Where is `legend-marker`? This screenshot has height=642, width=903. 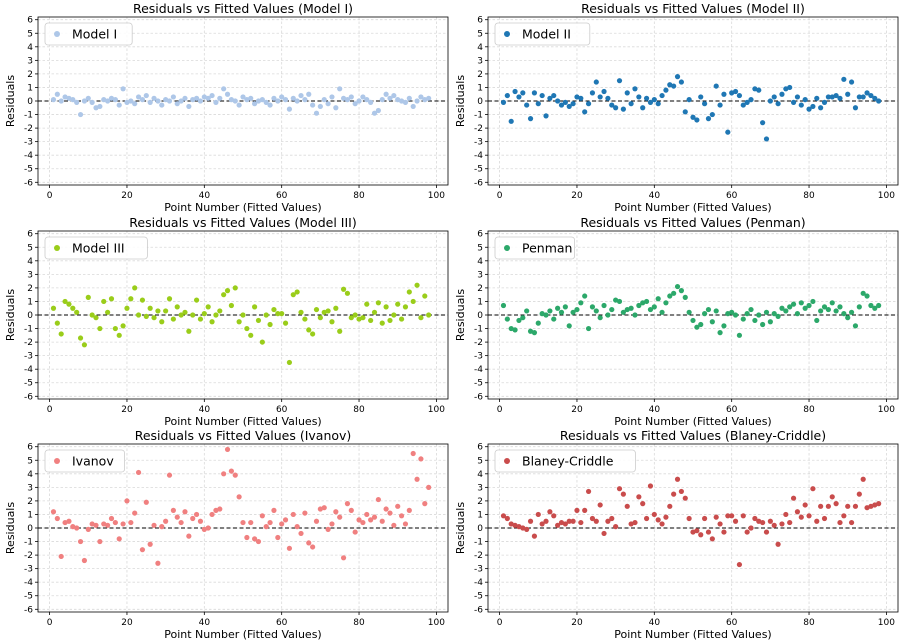 legend-marker is located at coordinates (57, 248).